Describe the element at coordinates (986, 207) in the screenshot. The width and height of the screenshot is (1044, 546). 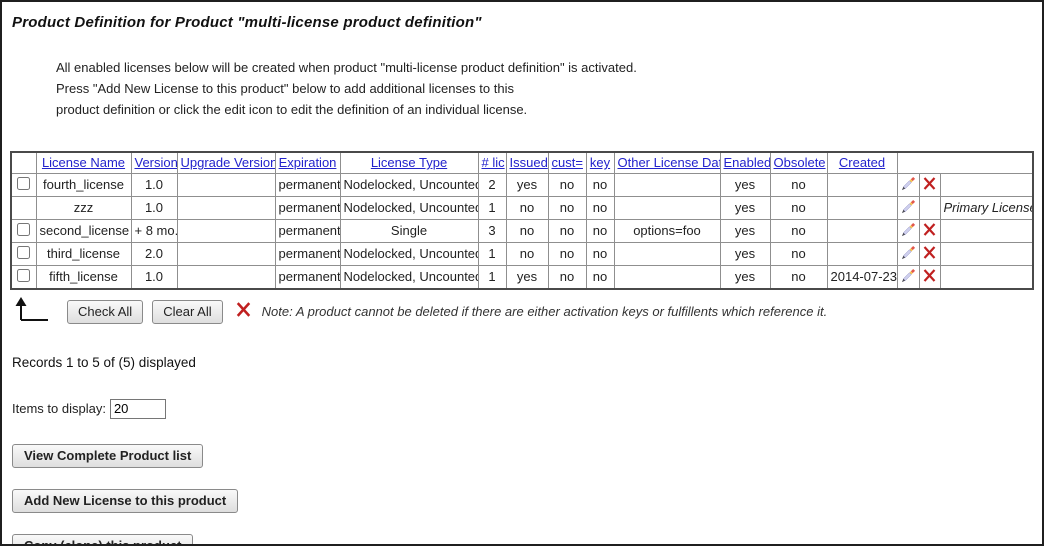
I see `primary-license-badge: Primary License` at that location.